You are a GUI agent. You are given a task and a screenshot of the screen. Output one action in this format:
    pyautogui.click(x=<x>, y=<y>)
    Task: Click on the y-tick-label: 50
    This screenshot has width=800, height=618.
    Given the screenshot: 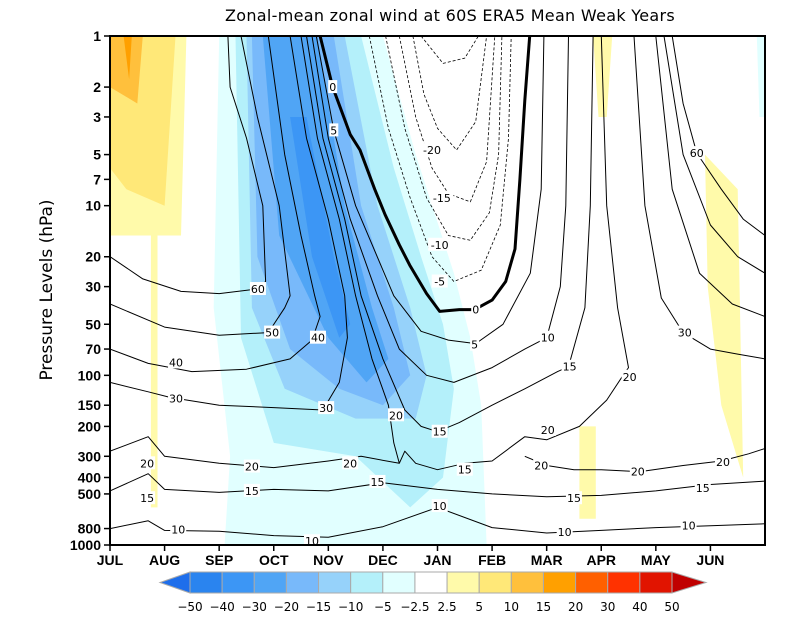 What is the action you would take?
    pyautogui.click(x=93, y=324)
    